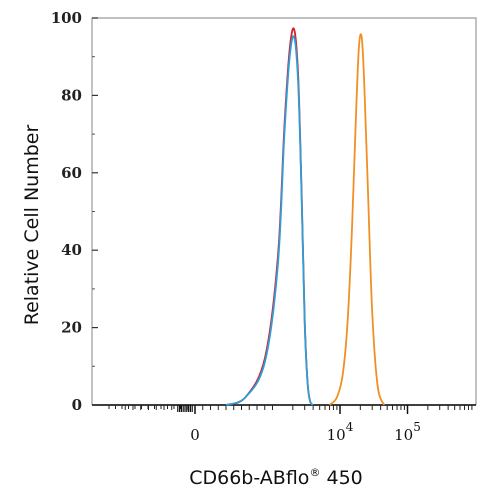 The height and width of the screenshot is (500, 500). What do you see at coordinates (32, 225) in the screenshot?
I see `y-axis-label: Relative Cell Number` at bounding box center [32, 225].